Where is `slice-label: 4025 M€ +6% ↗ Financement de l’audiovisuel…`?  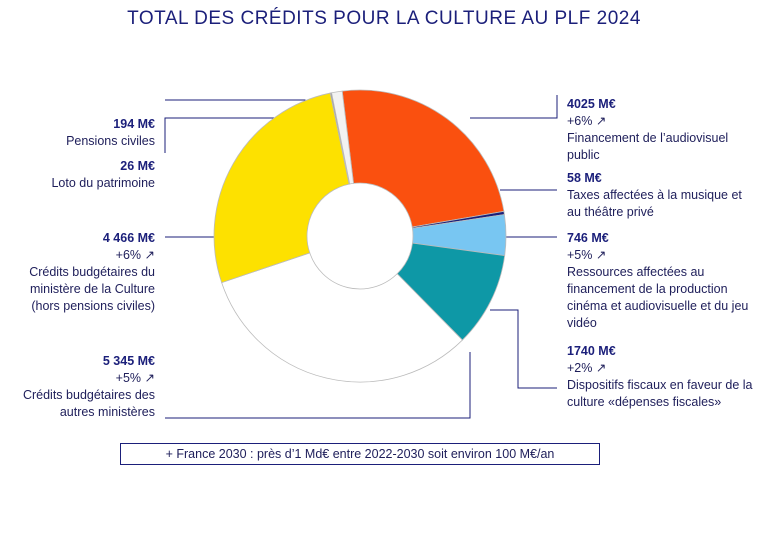
slice-label: 4025 M€ +6% ↗ Financement de l’audiovisuel… is located at coordinates (662, 130).